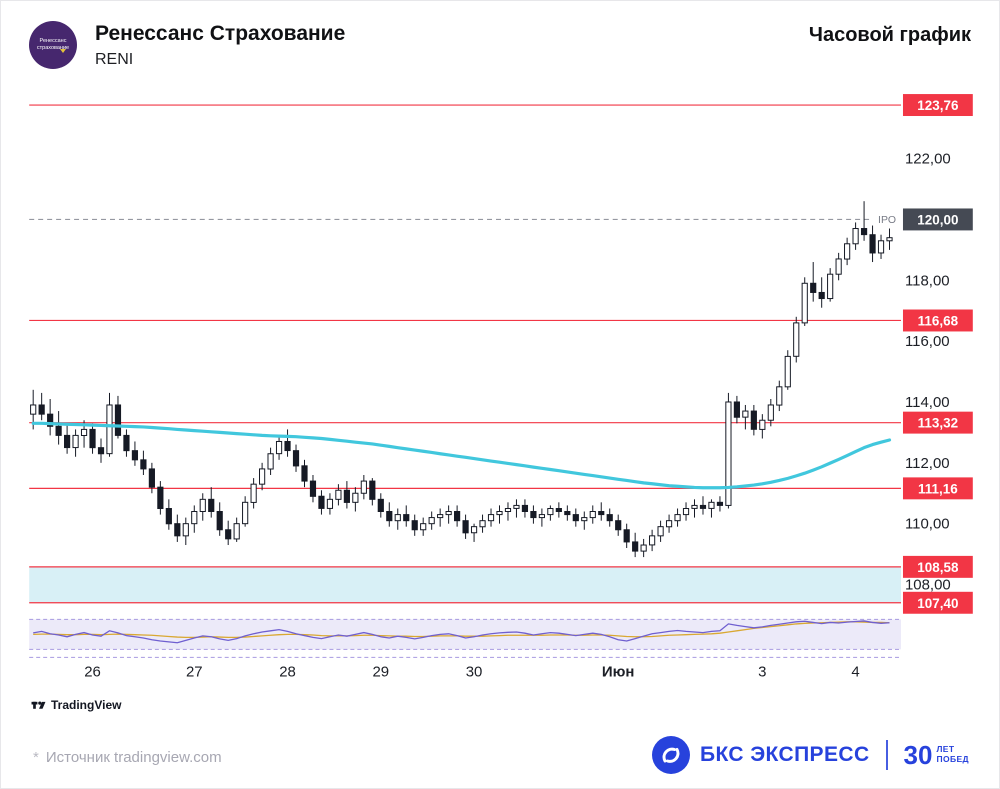 Image resolution: width=1000 pixels, height=789 pixels. What do you see at coordinates (36, 757) in the screenshot?
I see `footnote-asterisk: *` at bounding box center [36, 757].